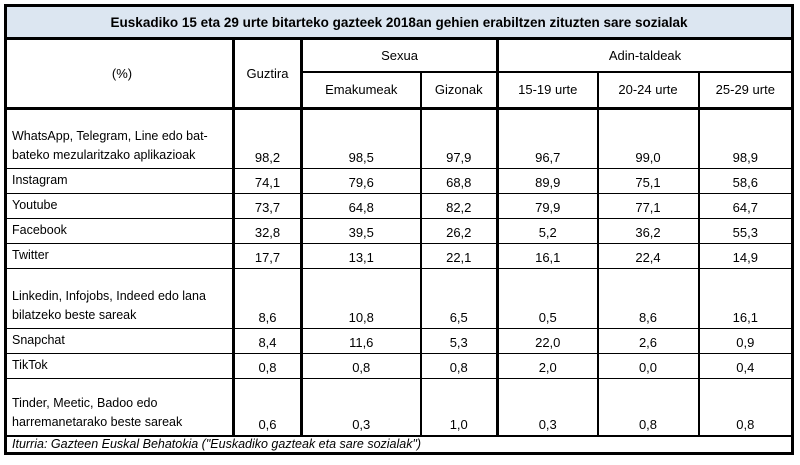 The width and height of the screenshot is (800, 465). What do you see at coordinates (547, 256) in the screenshot?
I see `value-age-15-19: 16,1` at bounding box center [547, 256].